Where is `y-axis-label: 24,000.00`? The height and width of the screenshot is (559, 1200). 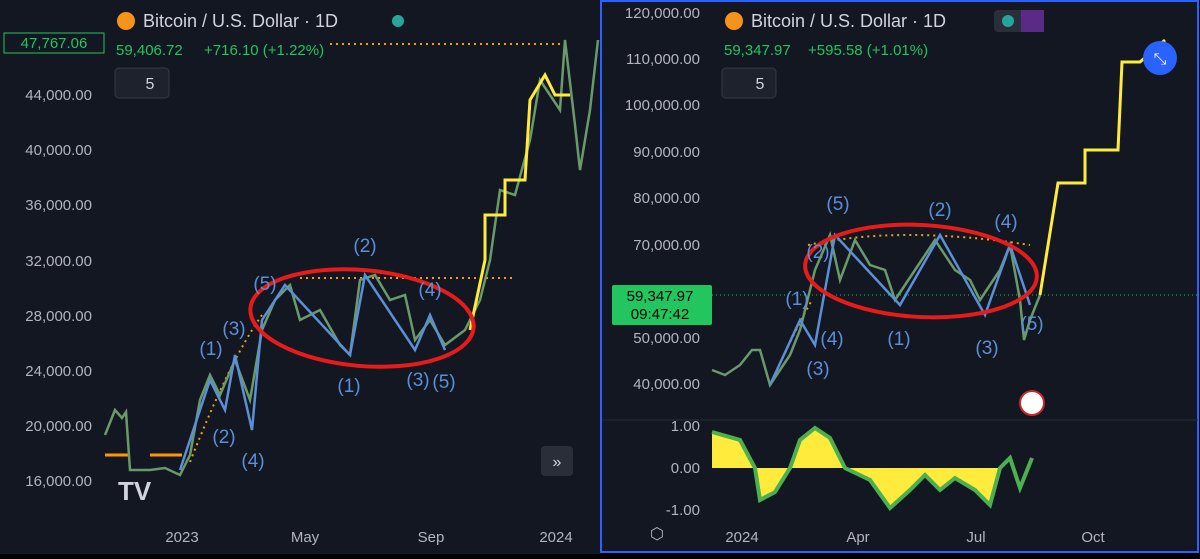
y-axis-label: 24,000.00 is located at coordinates (58, 371).